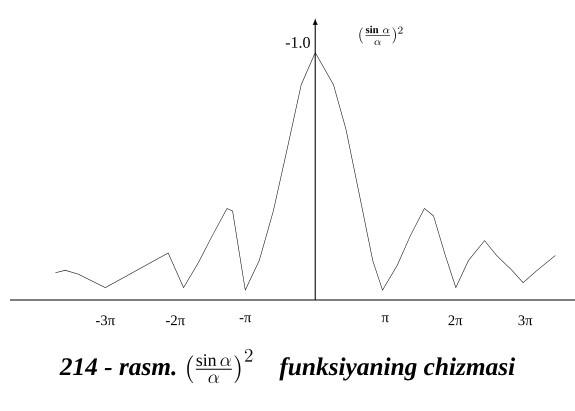  I want to click on x-tick-label: 3π, so click(525, 320).